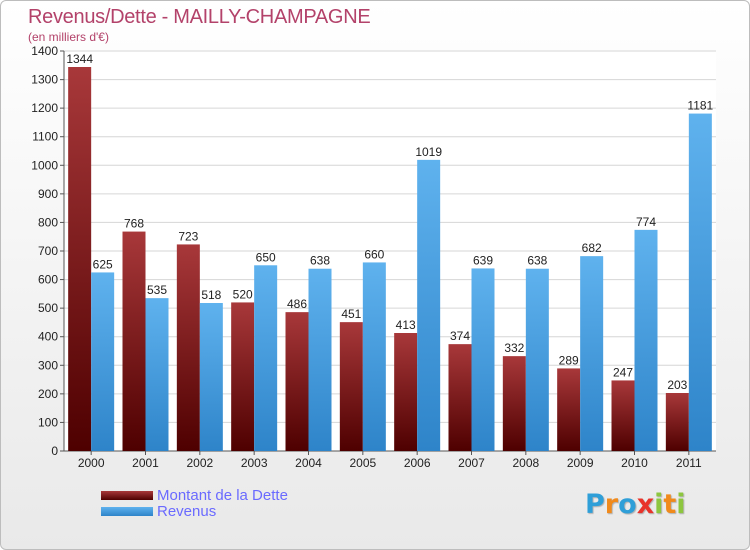 Image resolution: width=750 pixels, height=550 pixels. I want to click on data-label-revenue: 639, so click(483, 260).